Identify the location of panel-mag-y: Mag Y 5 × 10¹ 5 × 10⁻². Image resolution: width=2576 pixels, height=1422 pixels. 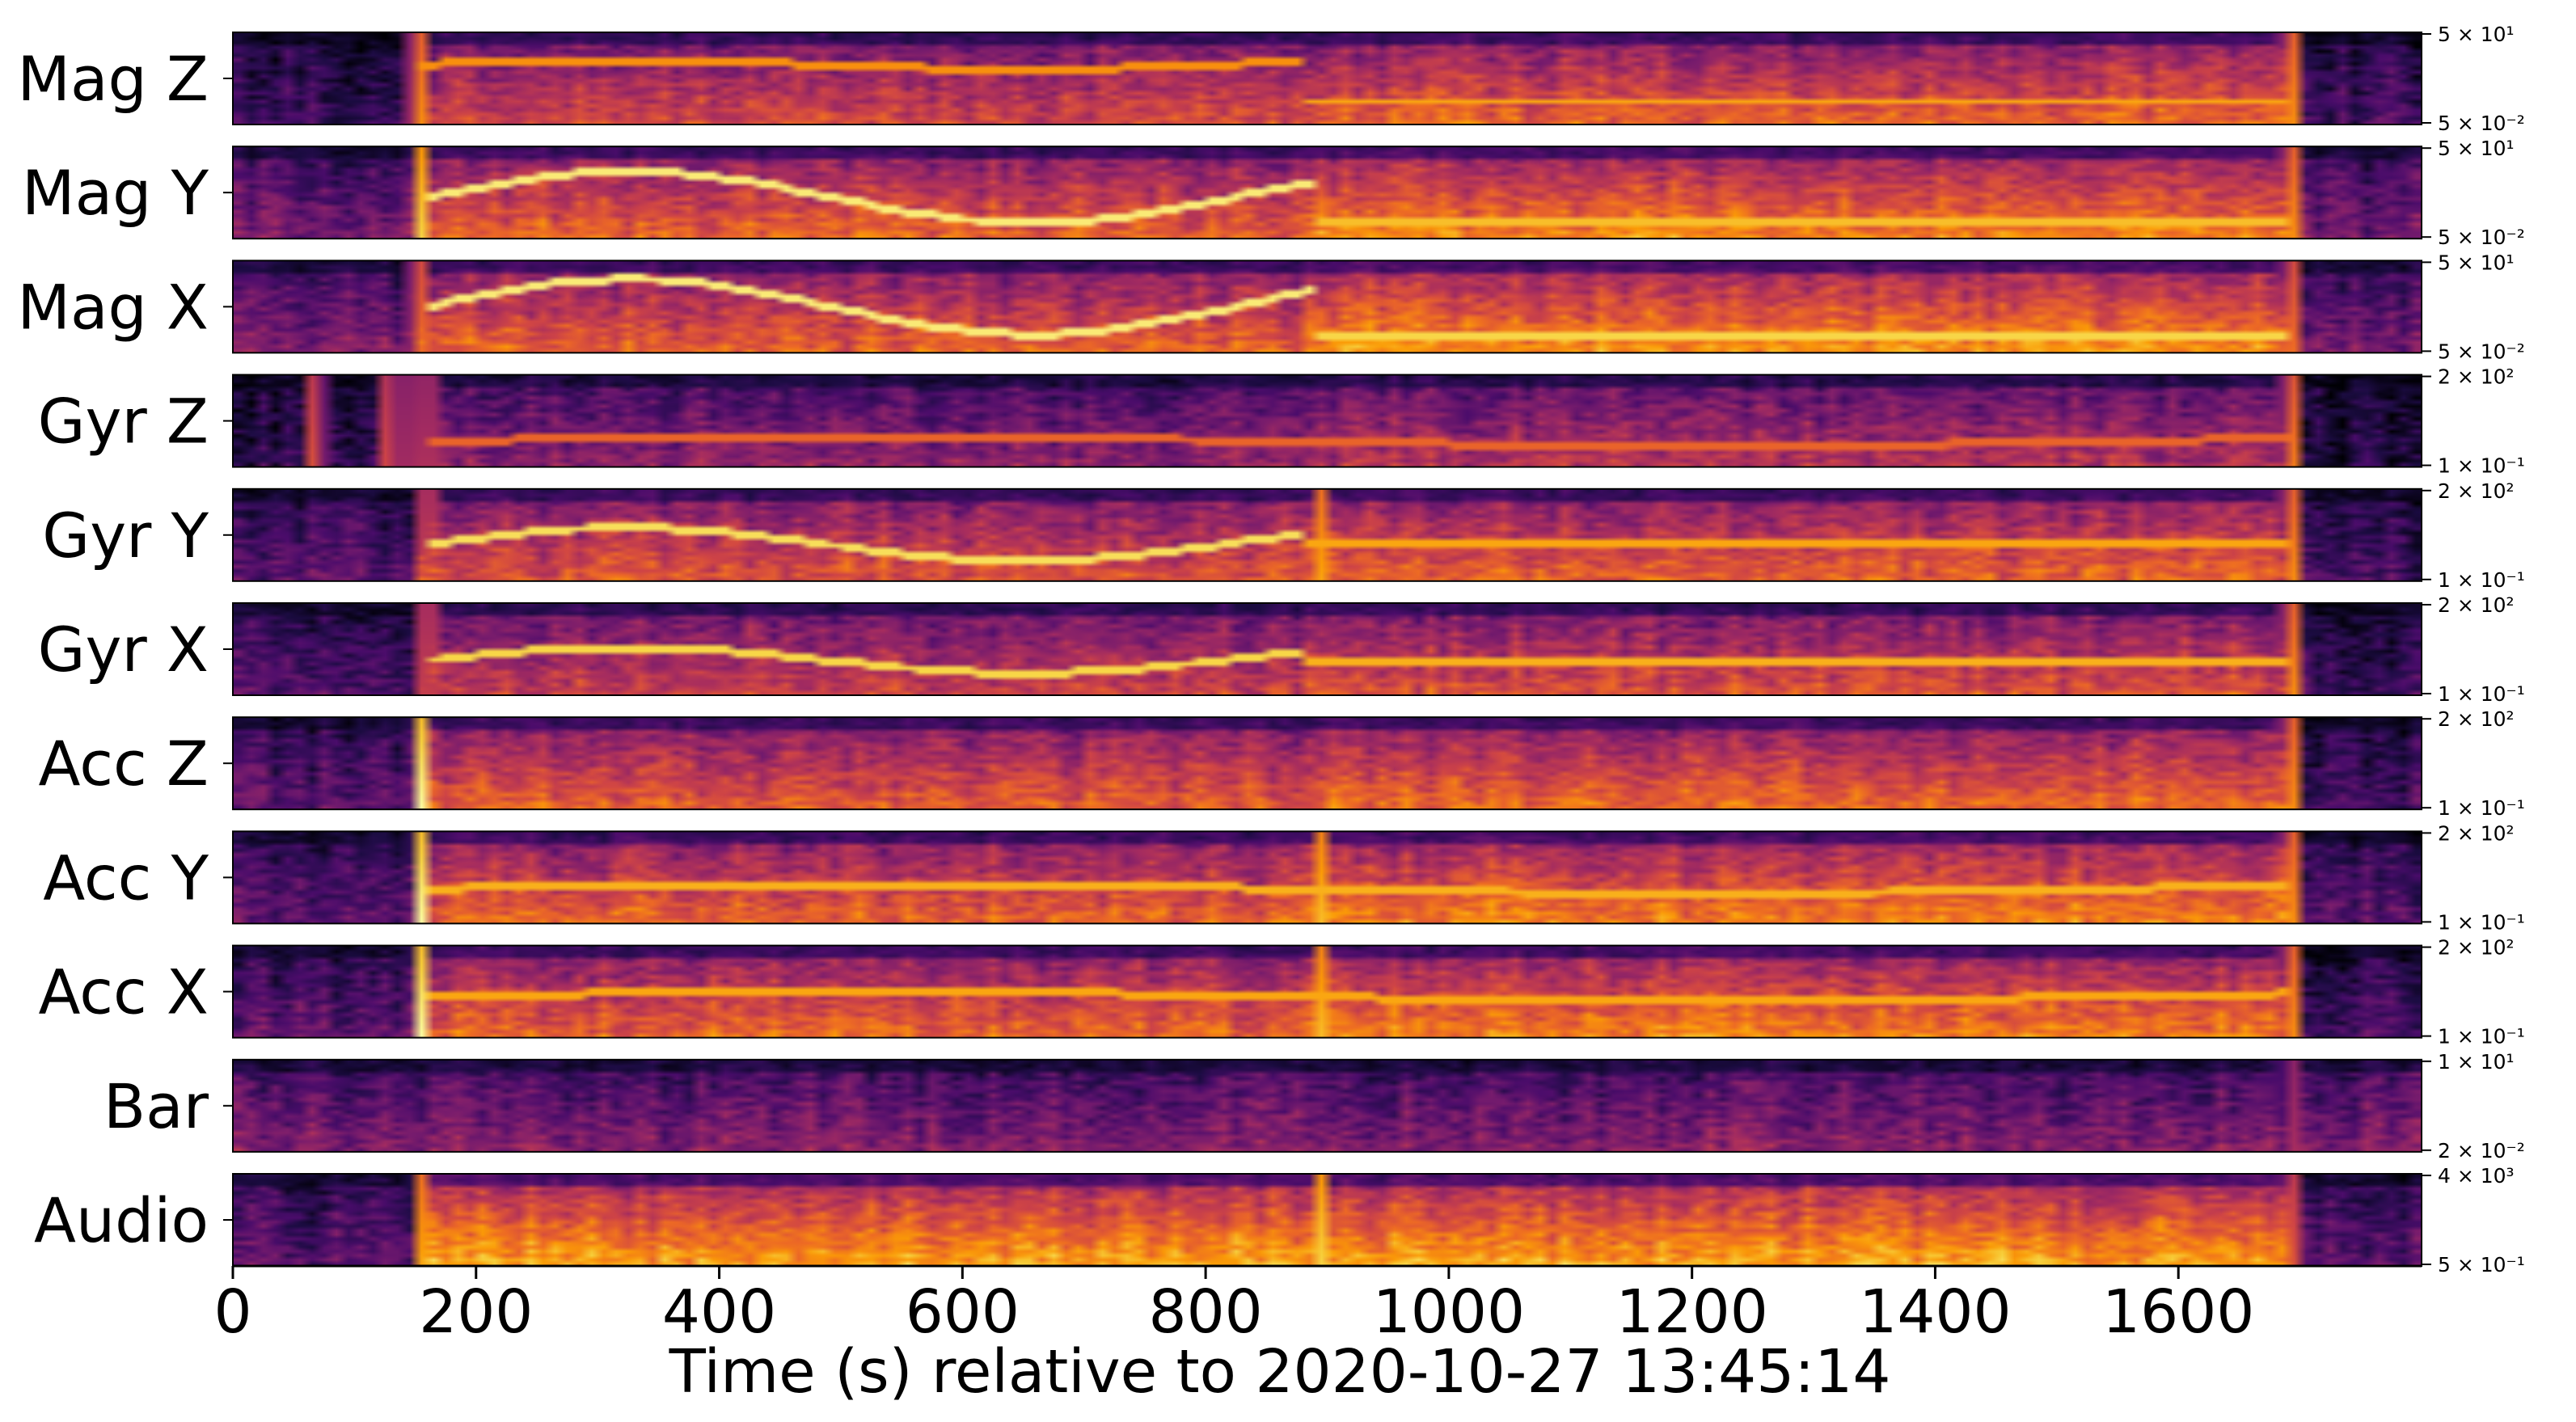
(1273, 193).